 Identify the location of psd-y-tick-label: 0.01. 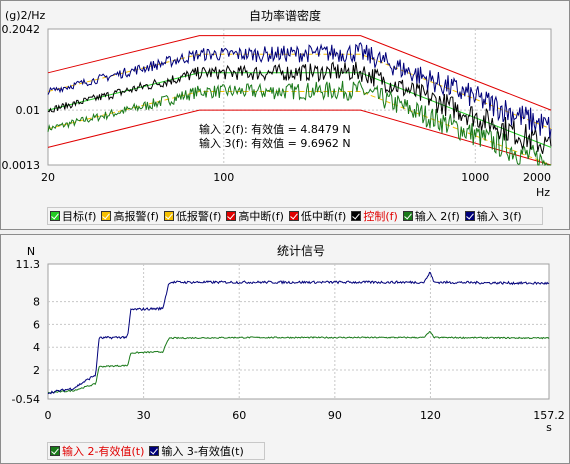
(28, 110).